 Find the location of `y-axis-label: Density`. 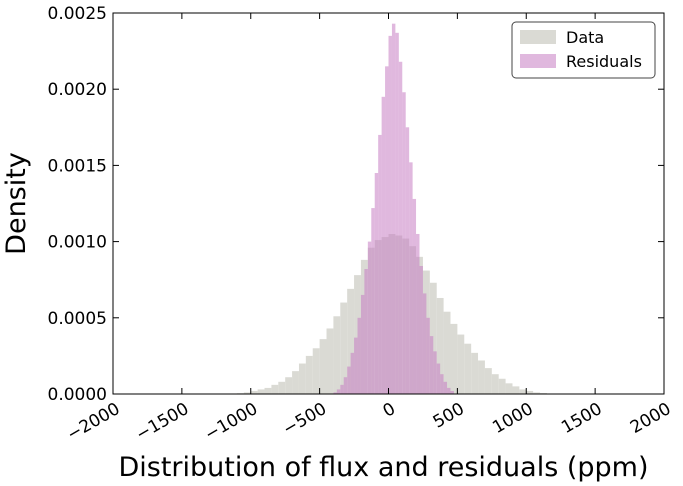

y-axis-label: Density is located at coordinates (16, 203).